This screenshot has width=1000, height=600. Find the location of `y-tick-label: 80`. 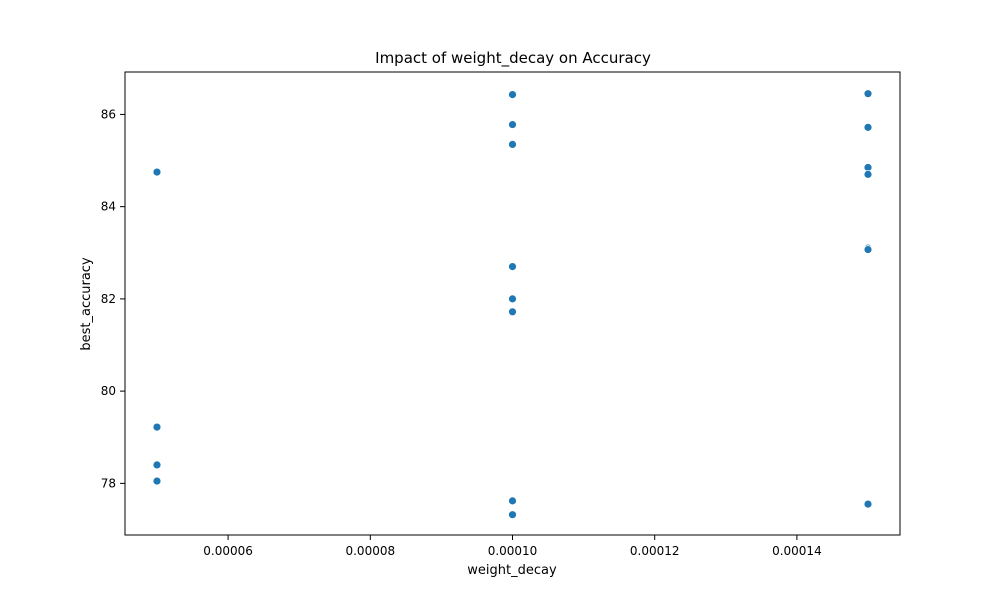

y-tick-label: 80 is located at coordinates (108, 391).